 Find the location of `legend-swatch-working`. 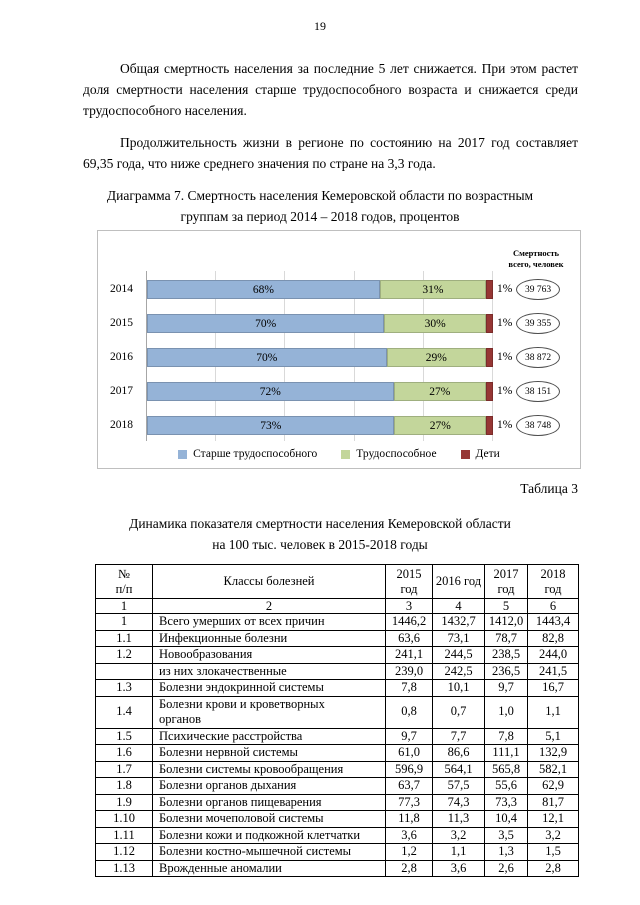

legend-swatch-working is located at coordinates (346, 454).